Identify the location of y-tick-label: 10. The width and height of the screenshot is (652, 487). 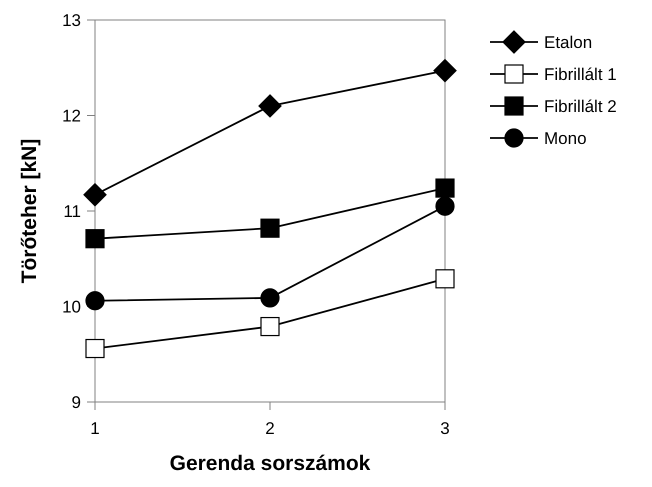
(71, 306).